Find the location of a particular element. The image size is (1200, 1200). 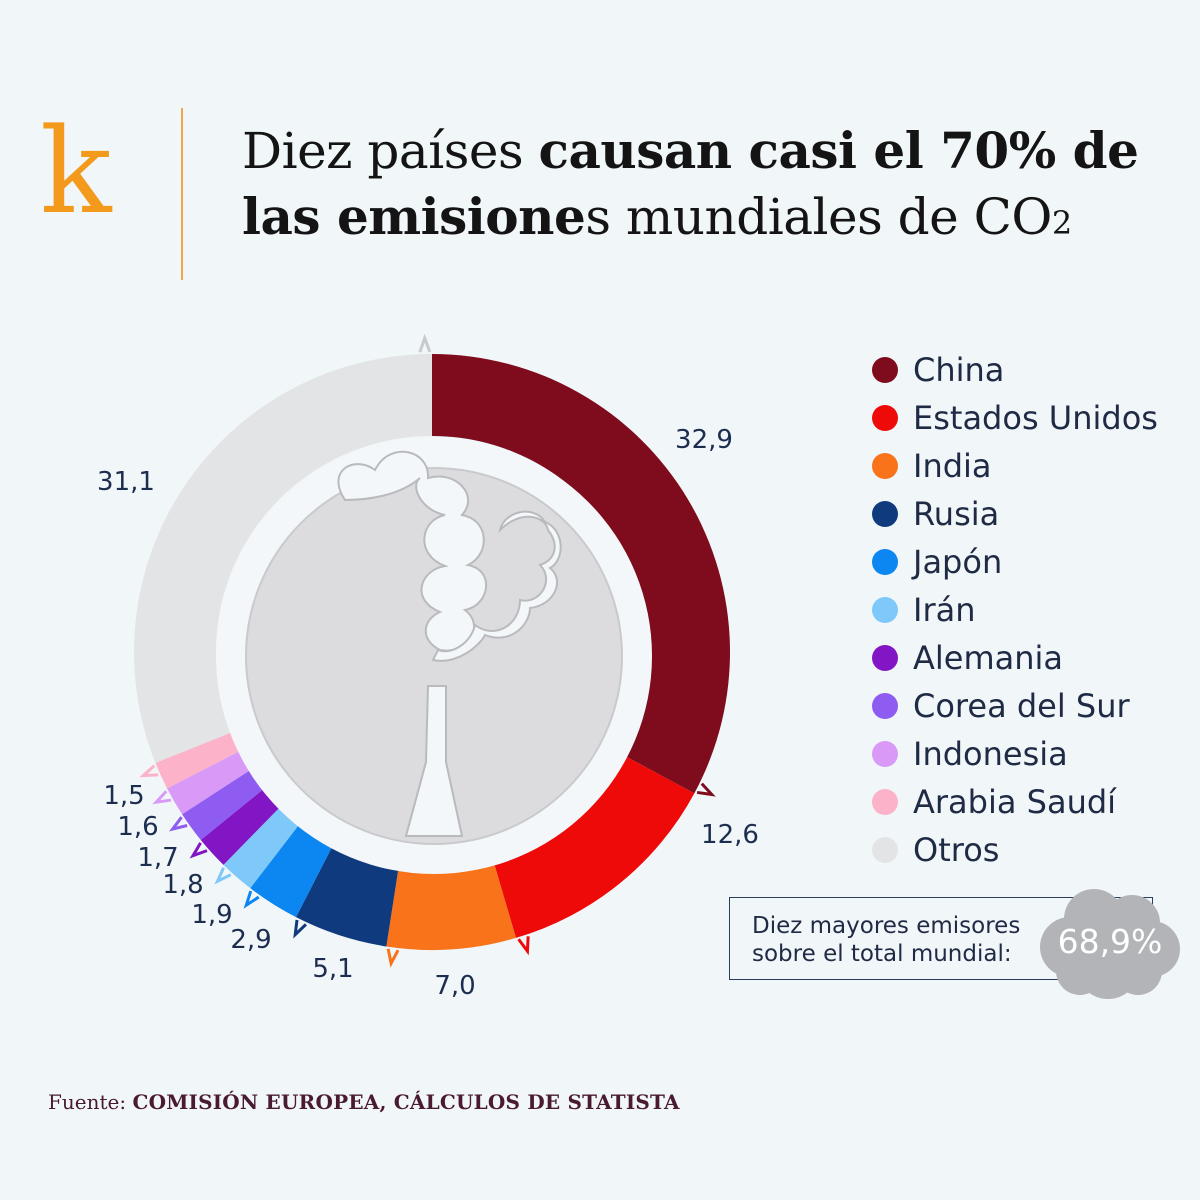

title-part-1: Diez países is located at coordinates (390, 151).